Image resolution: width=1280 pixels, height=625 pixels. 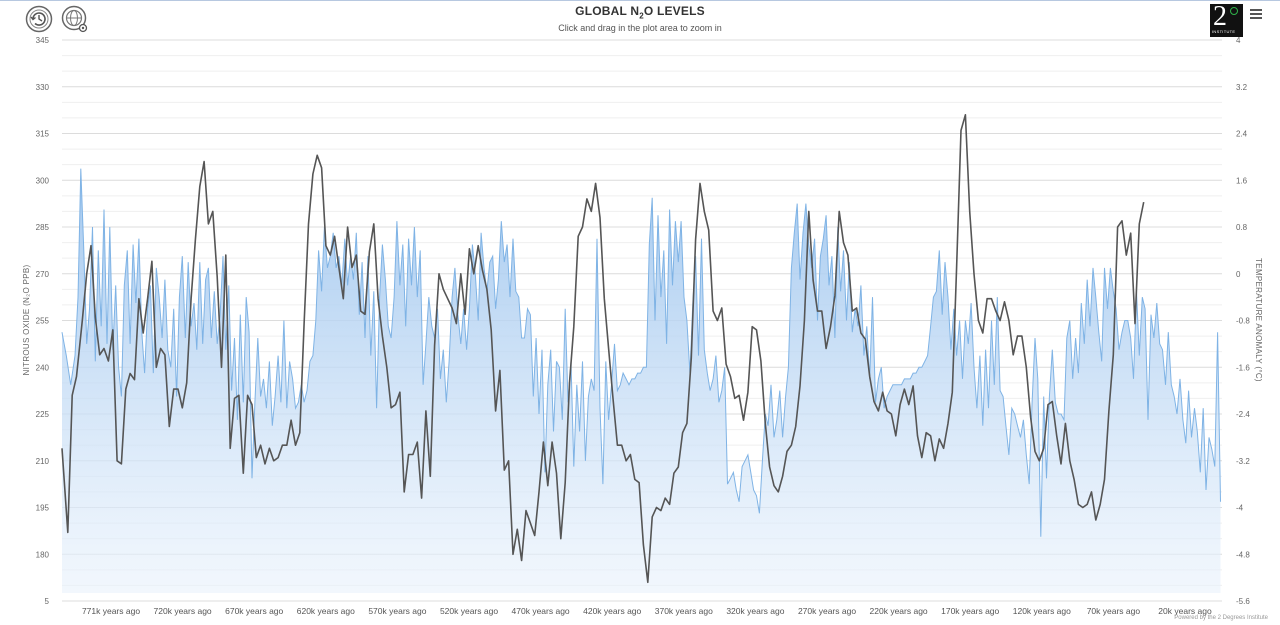 What do you see at coordinates (755, 611) in the screenshot?
I see `x-tick-label: 320k years ago` at bounding box center [755, 611].